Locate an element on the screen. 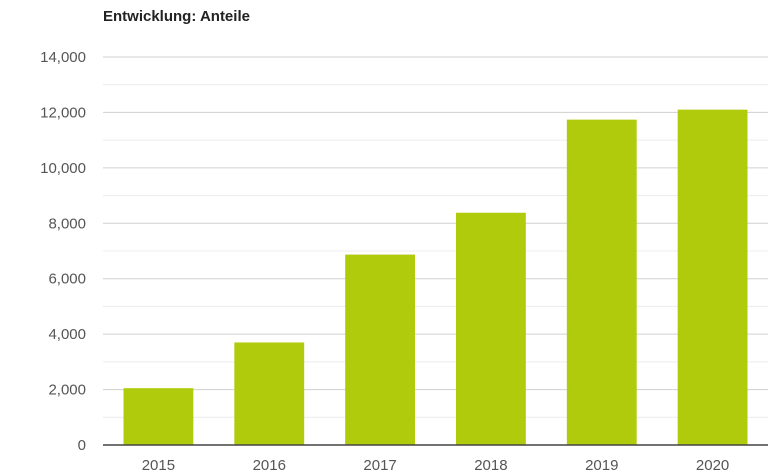 This screenshot has height=476, width=780. y-axis-tick-labels: 0 2,000 4,000 6,000 8,000 10,000 12,000 14,000 is located at coordinates (63, 251).